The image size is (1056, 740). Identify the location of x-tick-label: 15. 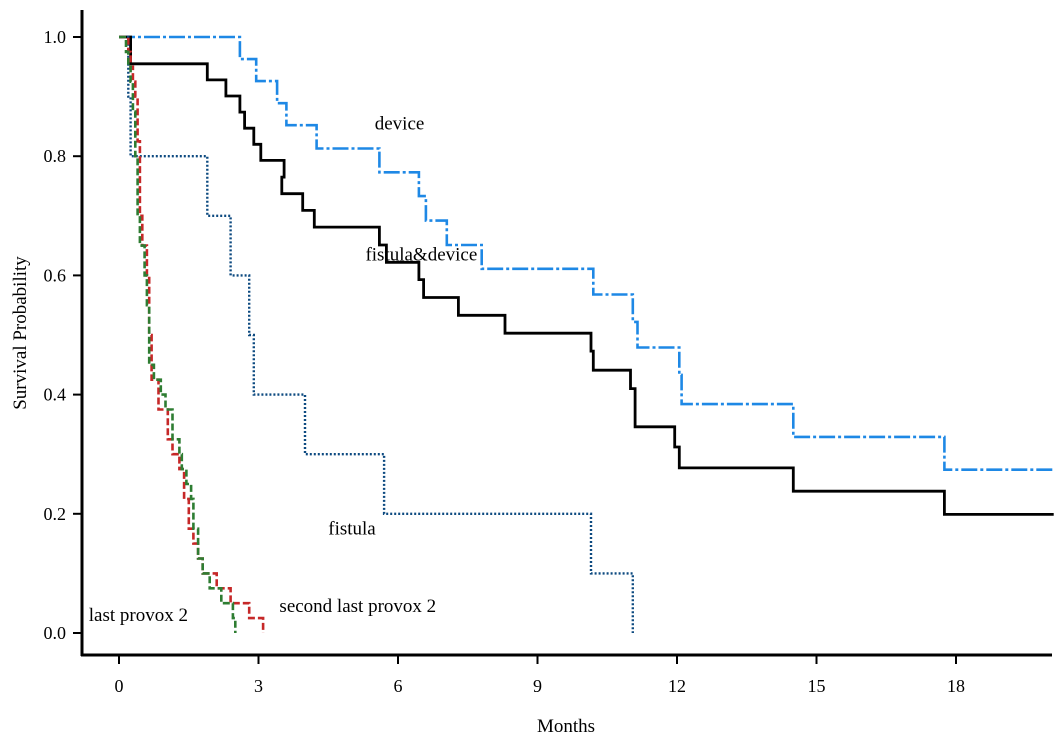
(817, 686).